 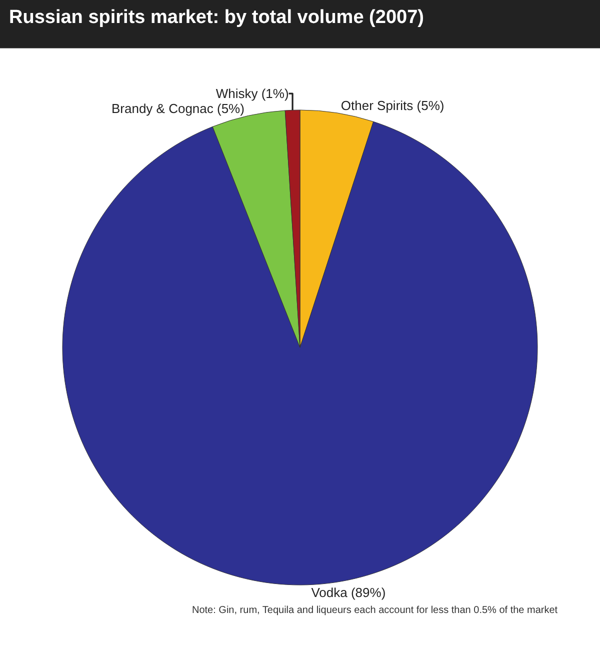 I want to click on slice-label: Whisky (1%), so click(x=252, y=94).